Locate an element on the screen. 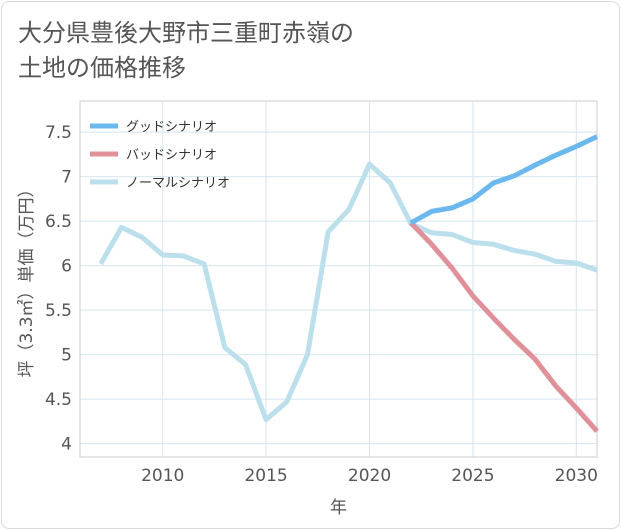 The width and height of the screenshot is (621, 530). y-axis-label: 坪（3.3㎡）単価（万円） is located at coordinates (27, 278).